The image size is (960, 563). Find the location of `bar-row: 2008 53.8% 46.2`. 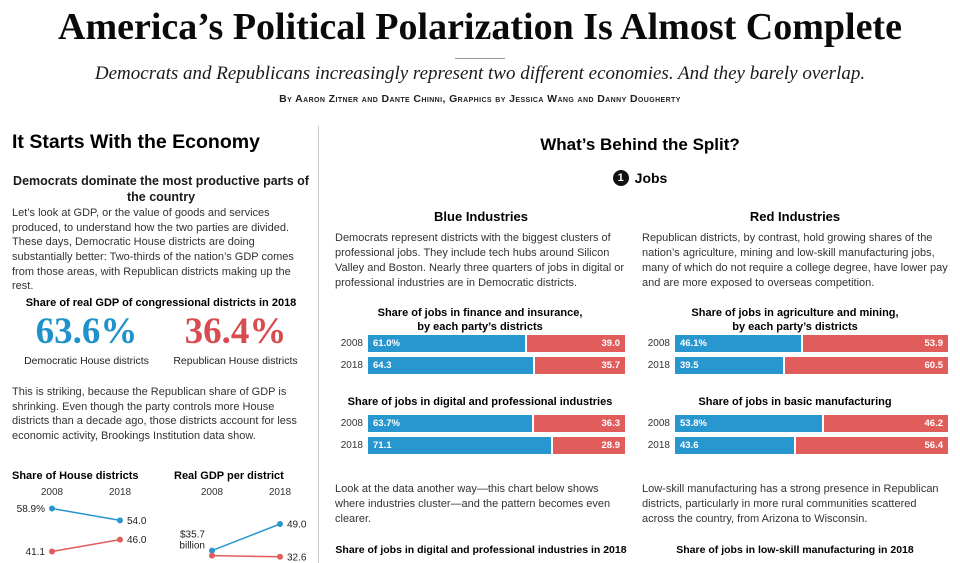

bar-row: 2008 53.8% 46.2 is located at coordinates (795, 423).